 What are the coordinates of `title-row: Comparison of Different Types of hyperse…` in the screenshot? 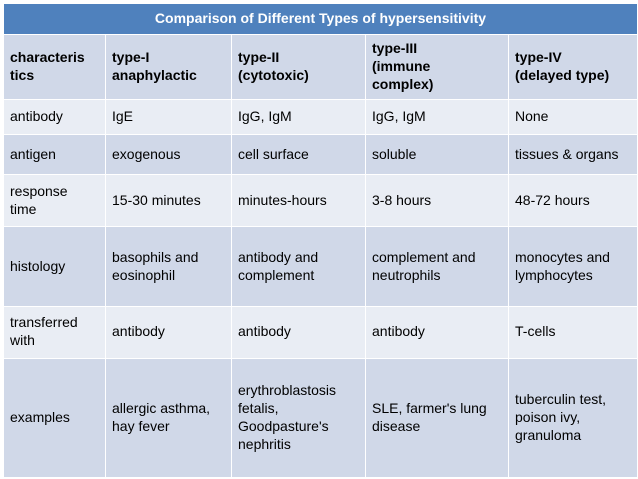 It's located at (320, 19).